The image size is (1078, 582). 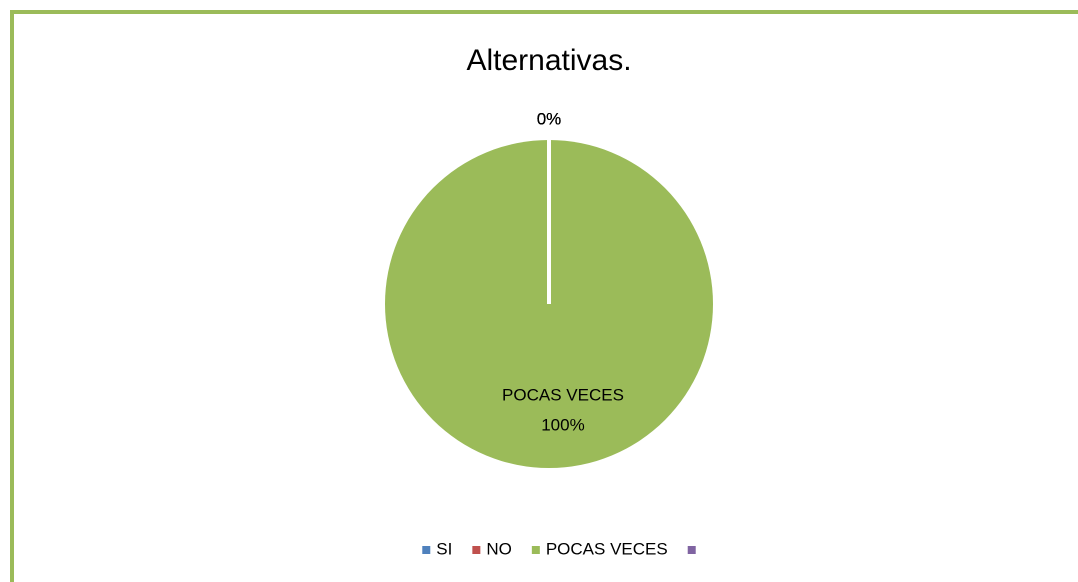 I want to click on data-label-category: POCAS VECES, so click(x=563, y=394).